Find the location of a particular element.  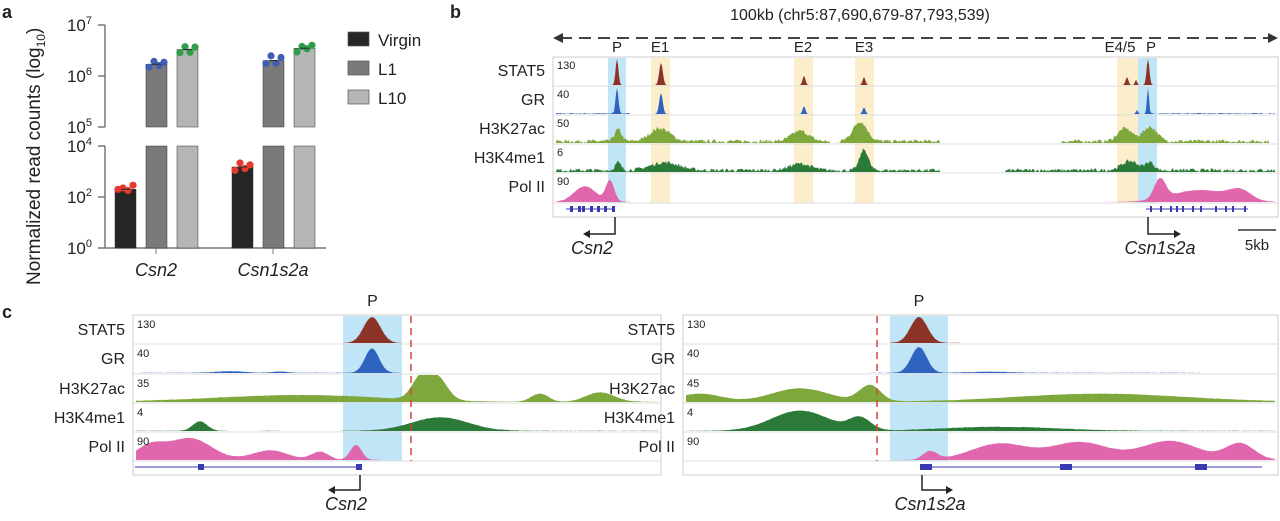

legend-swatch-l1 is located at coordinates (358, 68).